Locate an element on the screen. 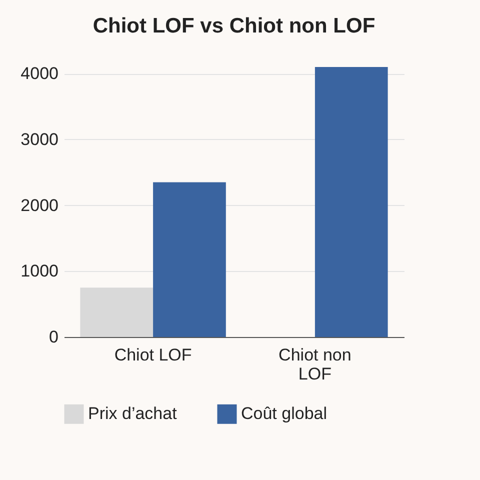 This screenshot has width=480, height=480. chart-title: Chiot LOF vs Chiot non LOF is located at coordinates (234, 26).